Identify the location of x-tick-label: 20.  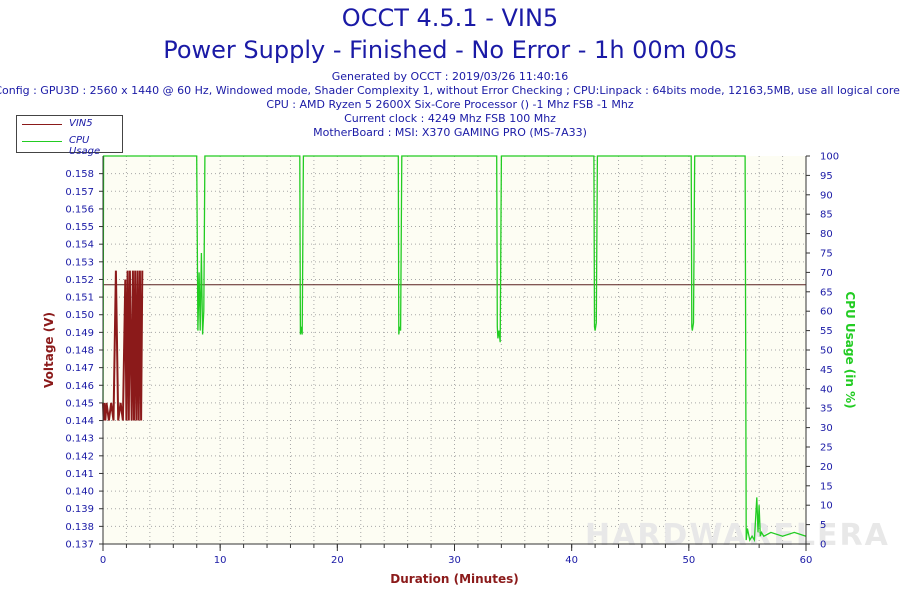
(337, 560).